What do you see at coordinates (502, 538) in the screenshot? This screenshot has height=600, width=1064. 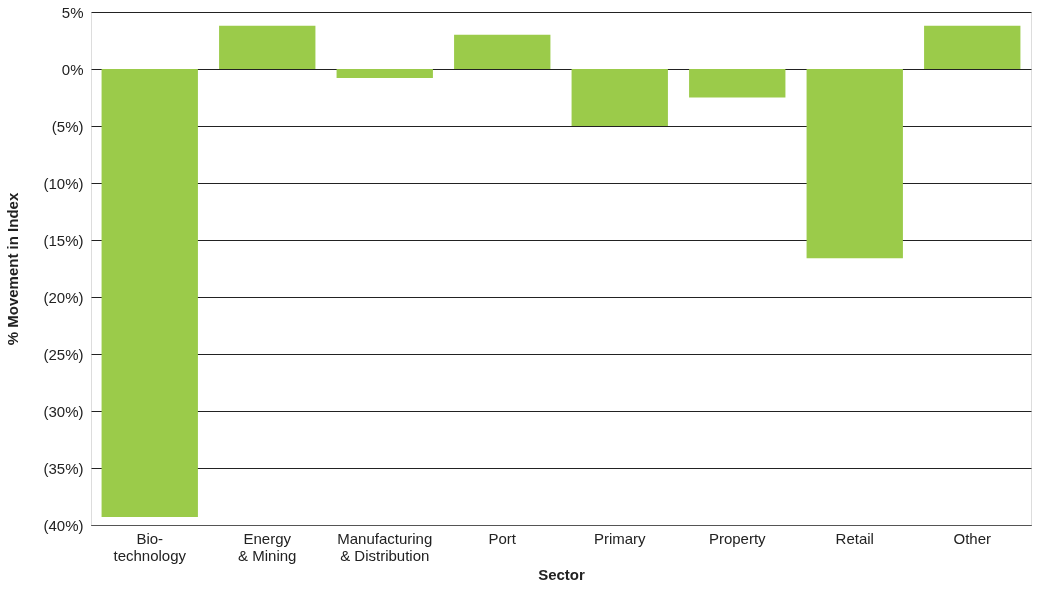 I see `x-tick-label: Port` at bounding box center [502, 538].